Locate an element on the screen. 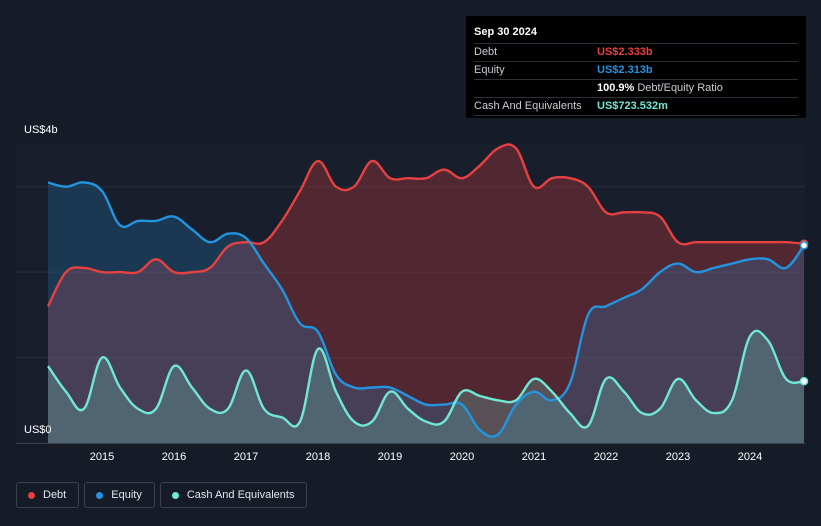  tooltip-date: Sep 30 2024 is located at coordinates (505, 32).